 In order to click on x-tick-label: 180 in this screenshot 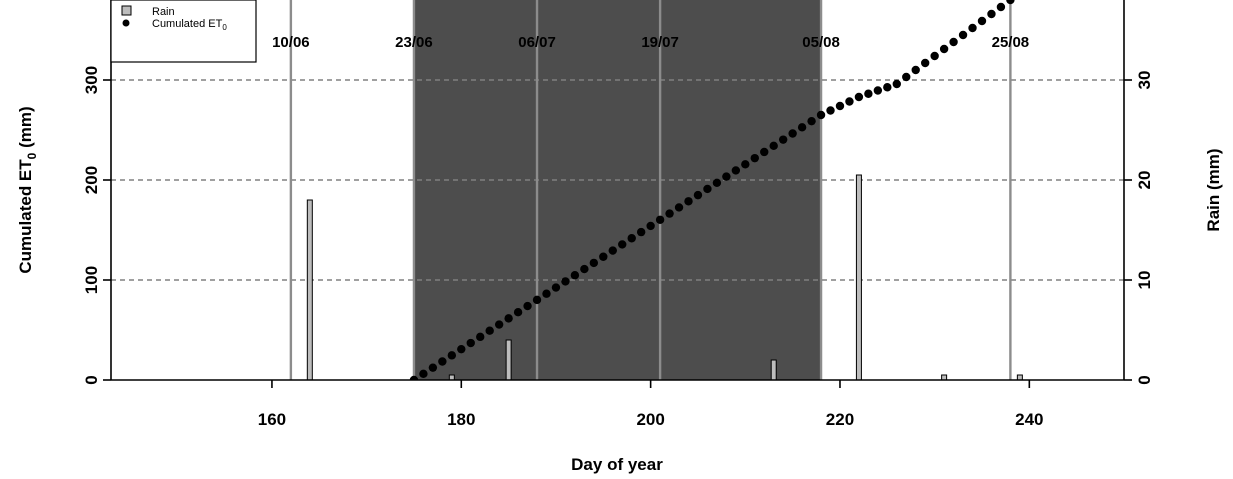, I will do `click(461, 419)`.